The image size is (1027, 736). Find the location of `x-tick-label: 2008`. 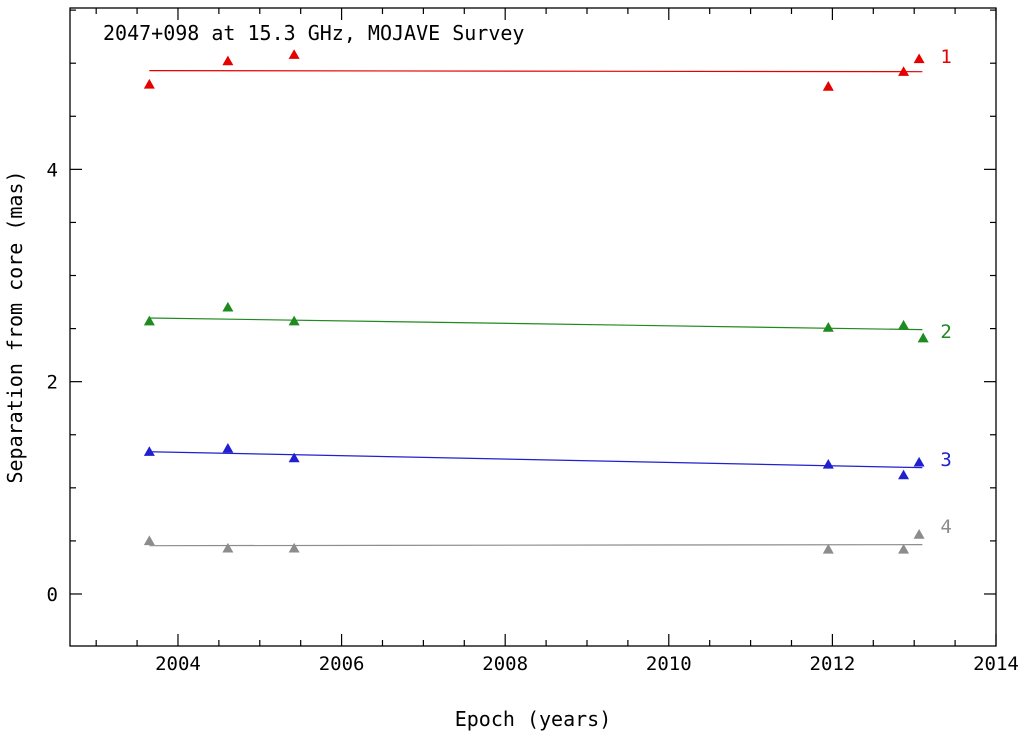

x-tick-label: 2008 is located at coordinates (505, 664).